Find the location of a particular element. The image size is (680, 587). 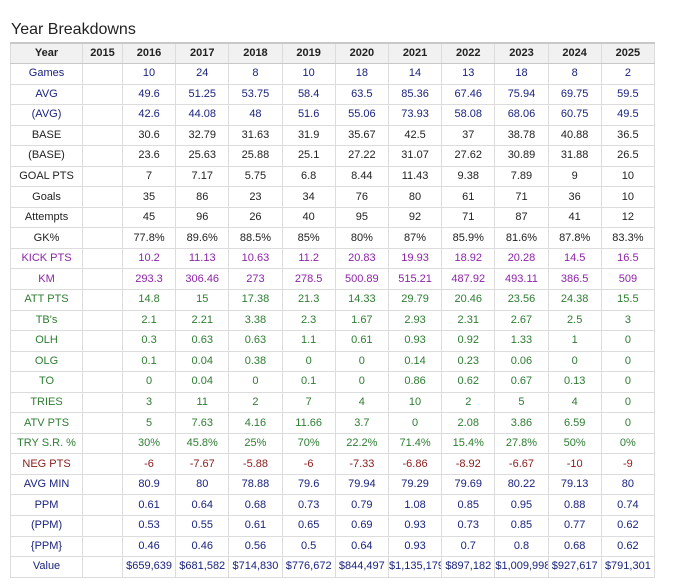

table-cell: 0.13 is located at coordinates (574, 382).